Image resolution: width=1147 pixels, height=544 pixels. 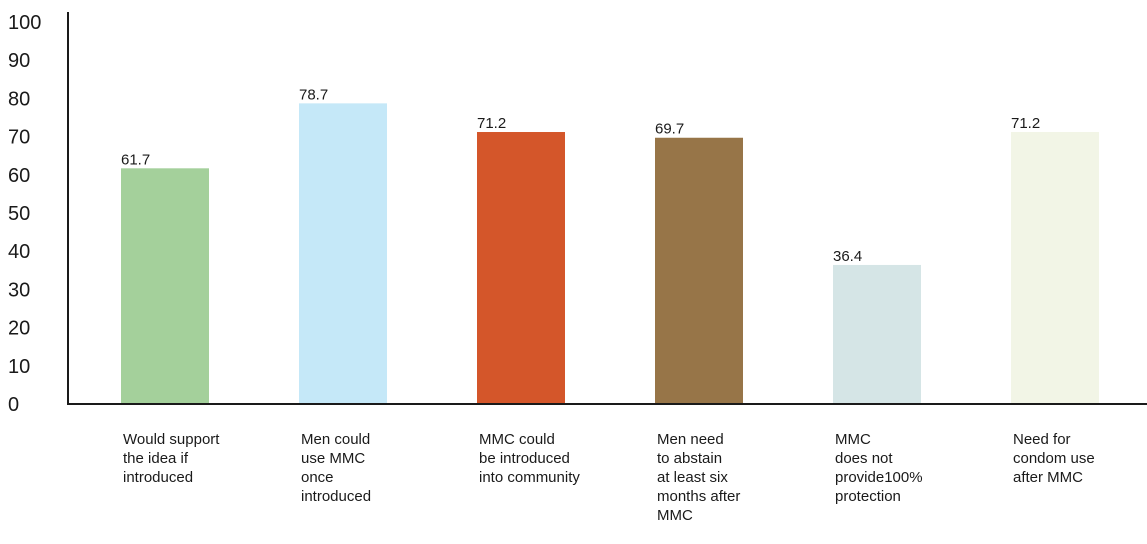 What do you see at coordinates (847, 256) in the screenshot?
I see `bar-value-label: 36.4` at bounding box center [847, 256].